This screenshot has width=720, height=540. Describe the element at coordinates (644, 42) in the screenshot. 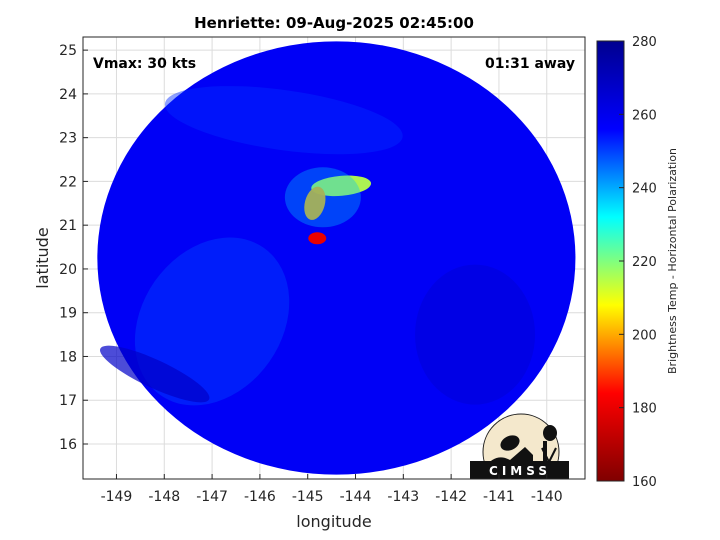

I see `colorbar-tick-label: 280` at that location.